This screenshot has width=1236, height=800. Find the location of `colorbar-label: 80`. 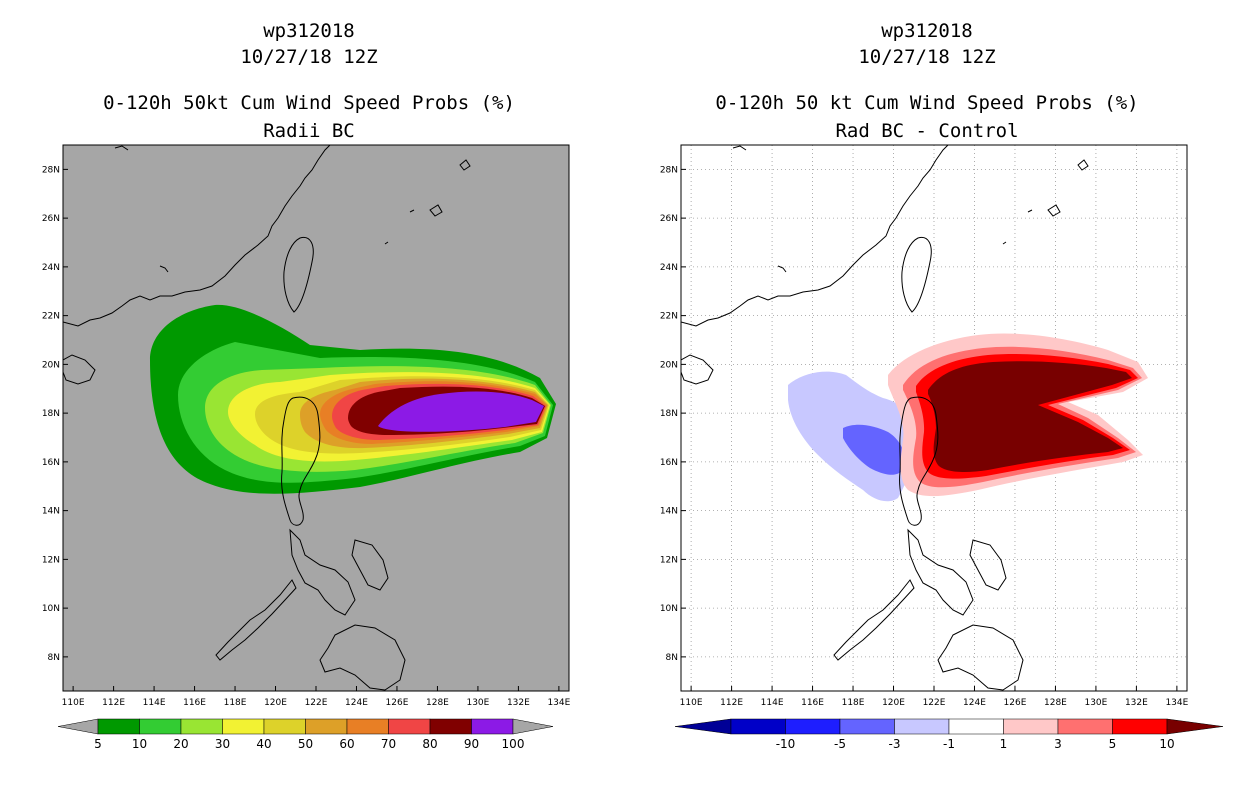

colorbar-label: 80 is located at coordinates (429, 744).